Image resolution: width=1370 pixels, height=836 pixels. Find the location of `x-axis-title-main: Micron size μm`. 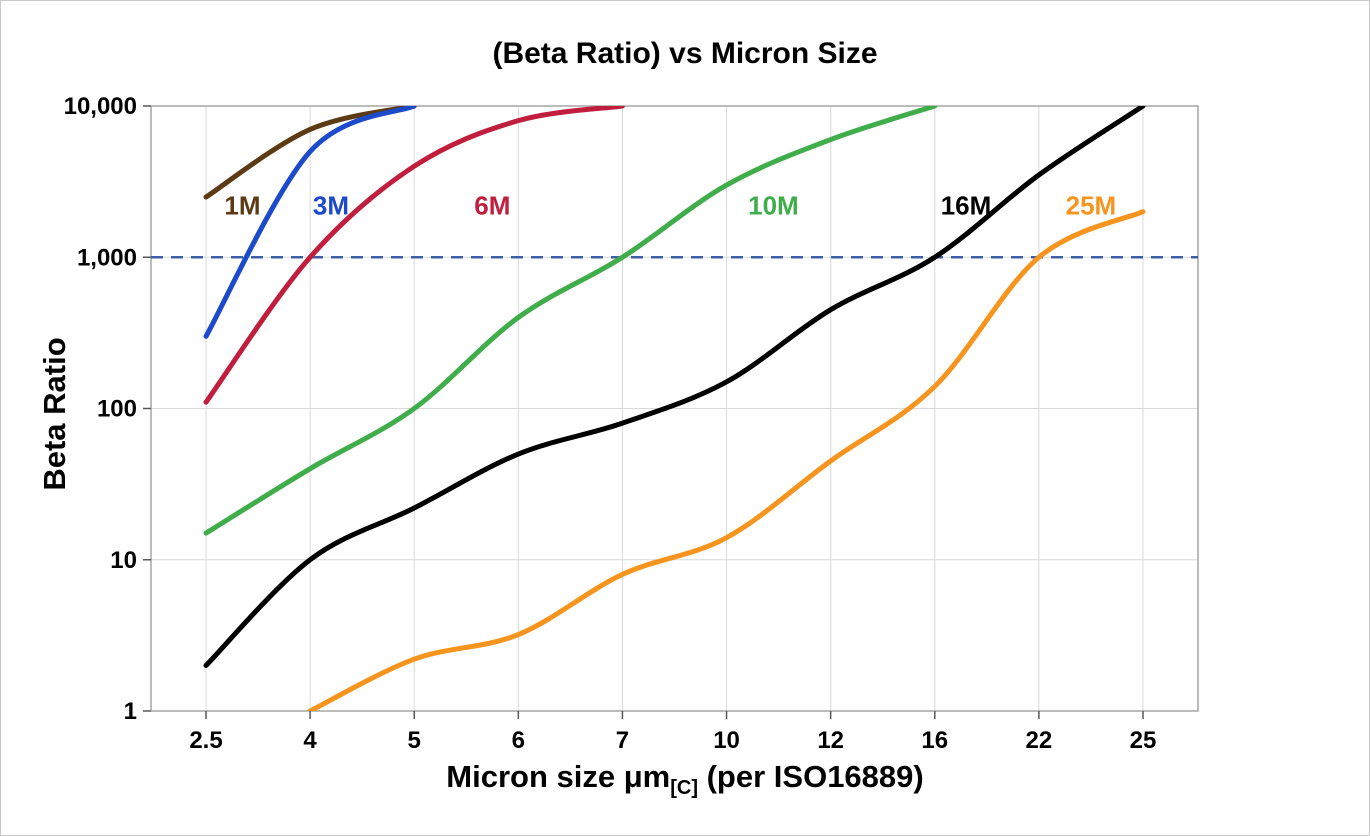

x-axis-title-main: Micron size μm is located at coordinates (558, 776).